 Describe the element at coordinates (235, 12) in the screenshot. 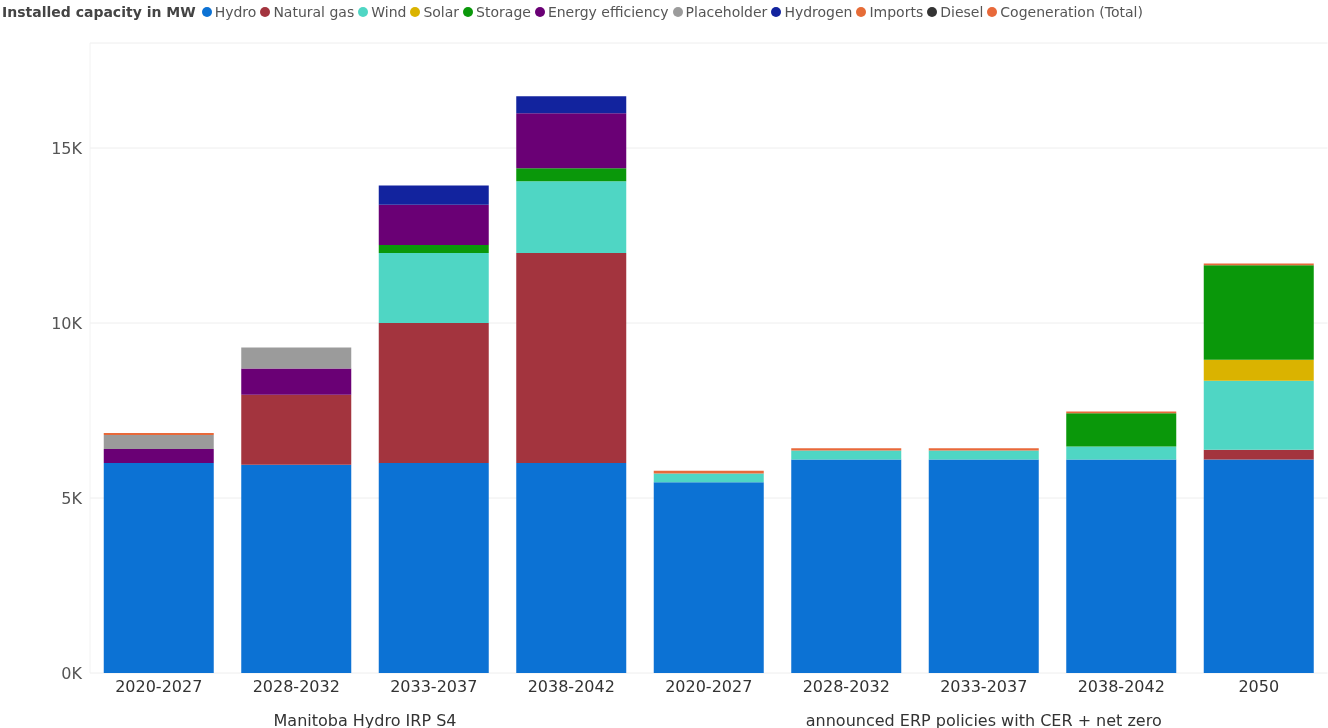

I see `legend-label: Hydro` at that location.